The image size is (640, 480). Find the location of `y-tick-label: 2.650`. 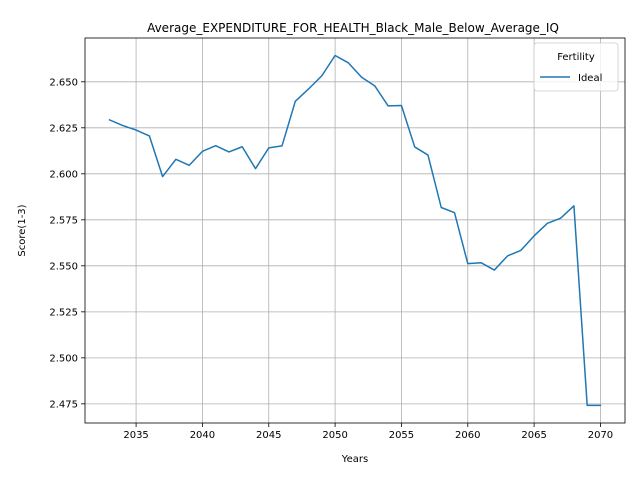

y-tick-label: 2.650 is located at coordinates (63, 82).